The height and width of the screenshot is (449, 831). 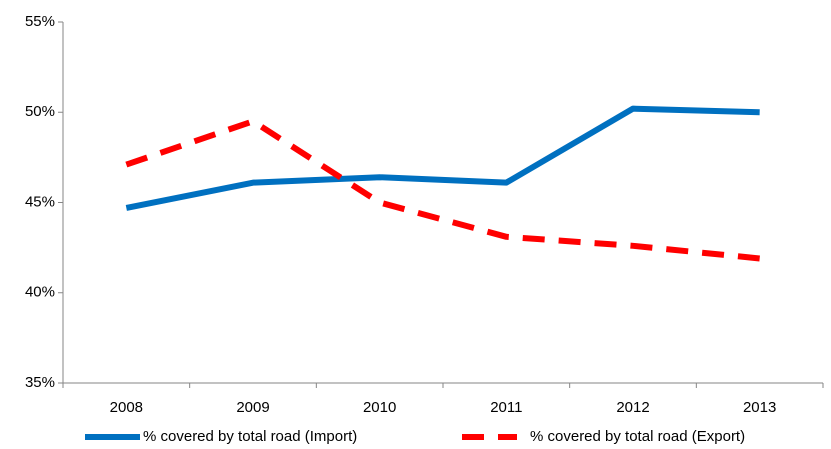 What do you see at coordinates (379, 407) in the screenshot?
I see `x-tick-label: 2010` at bounding box center [379, 407].